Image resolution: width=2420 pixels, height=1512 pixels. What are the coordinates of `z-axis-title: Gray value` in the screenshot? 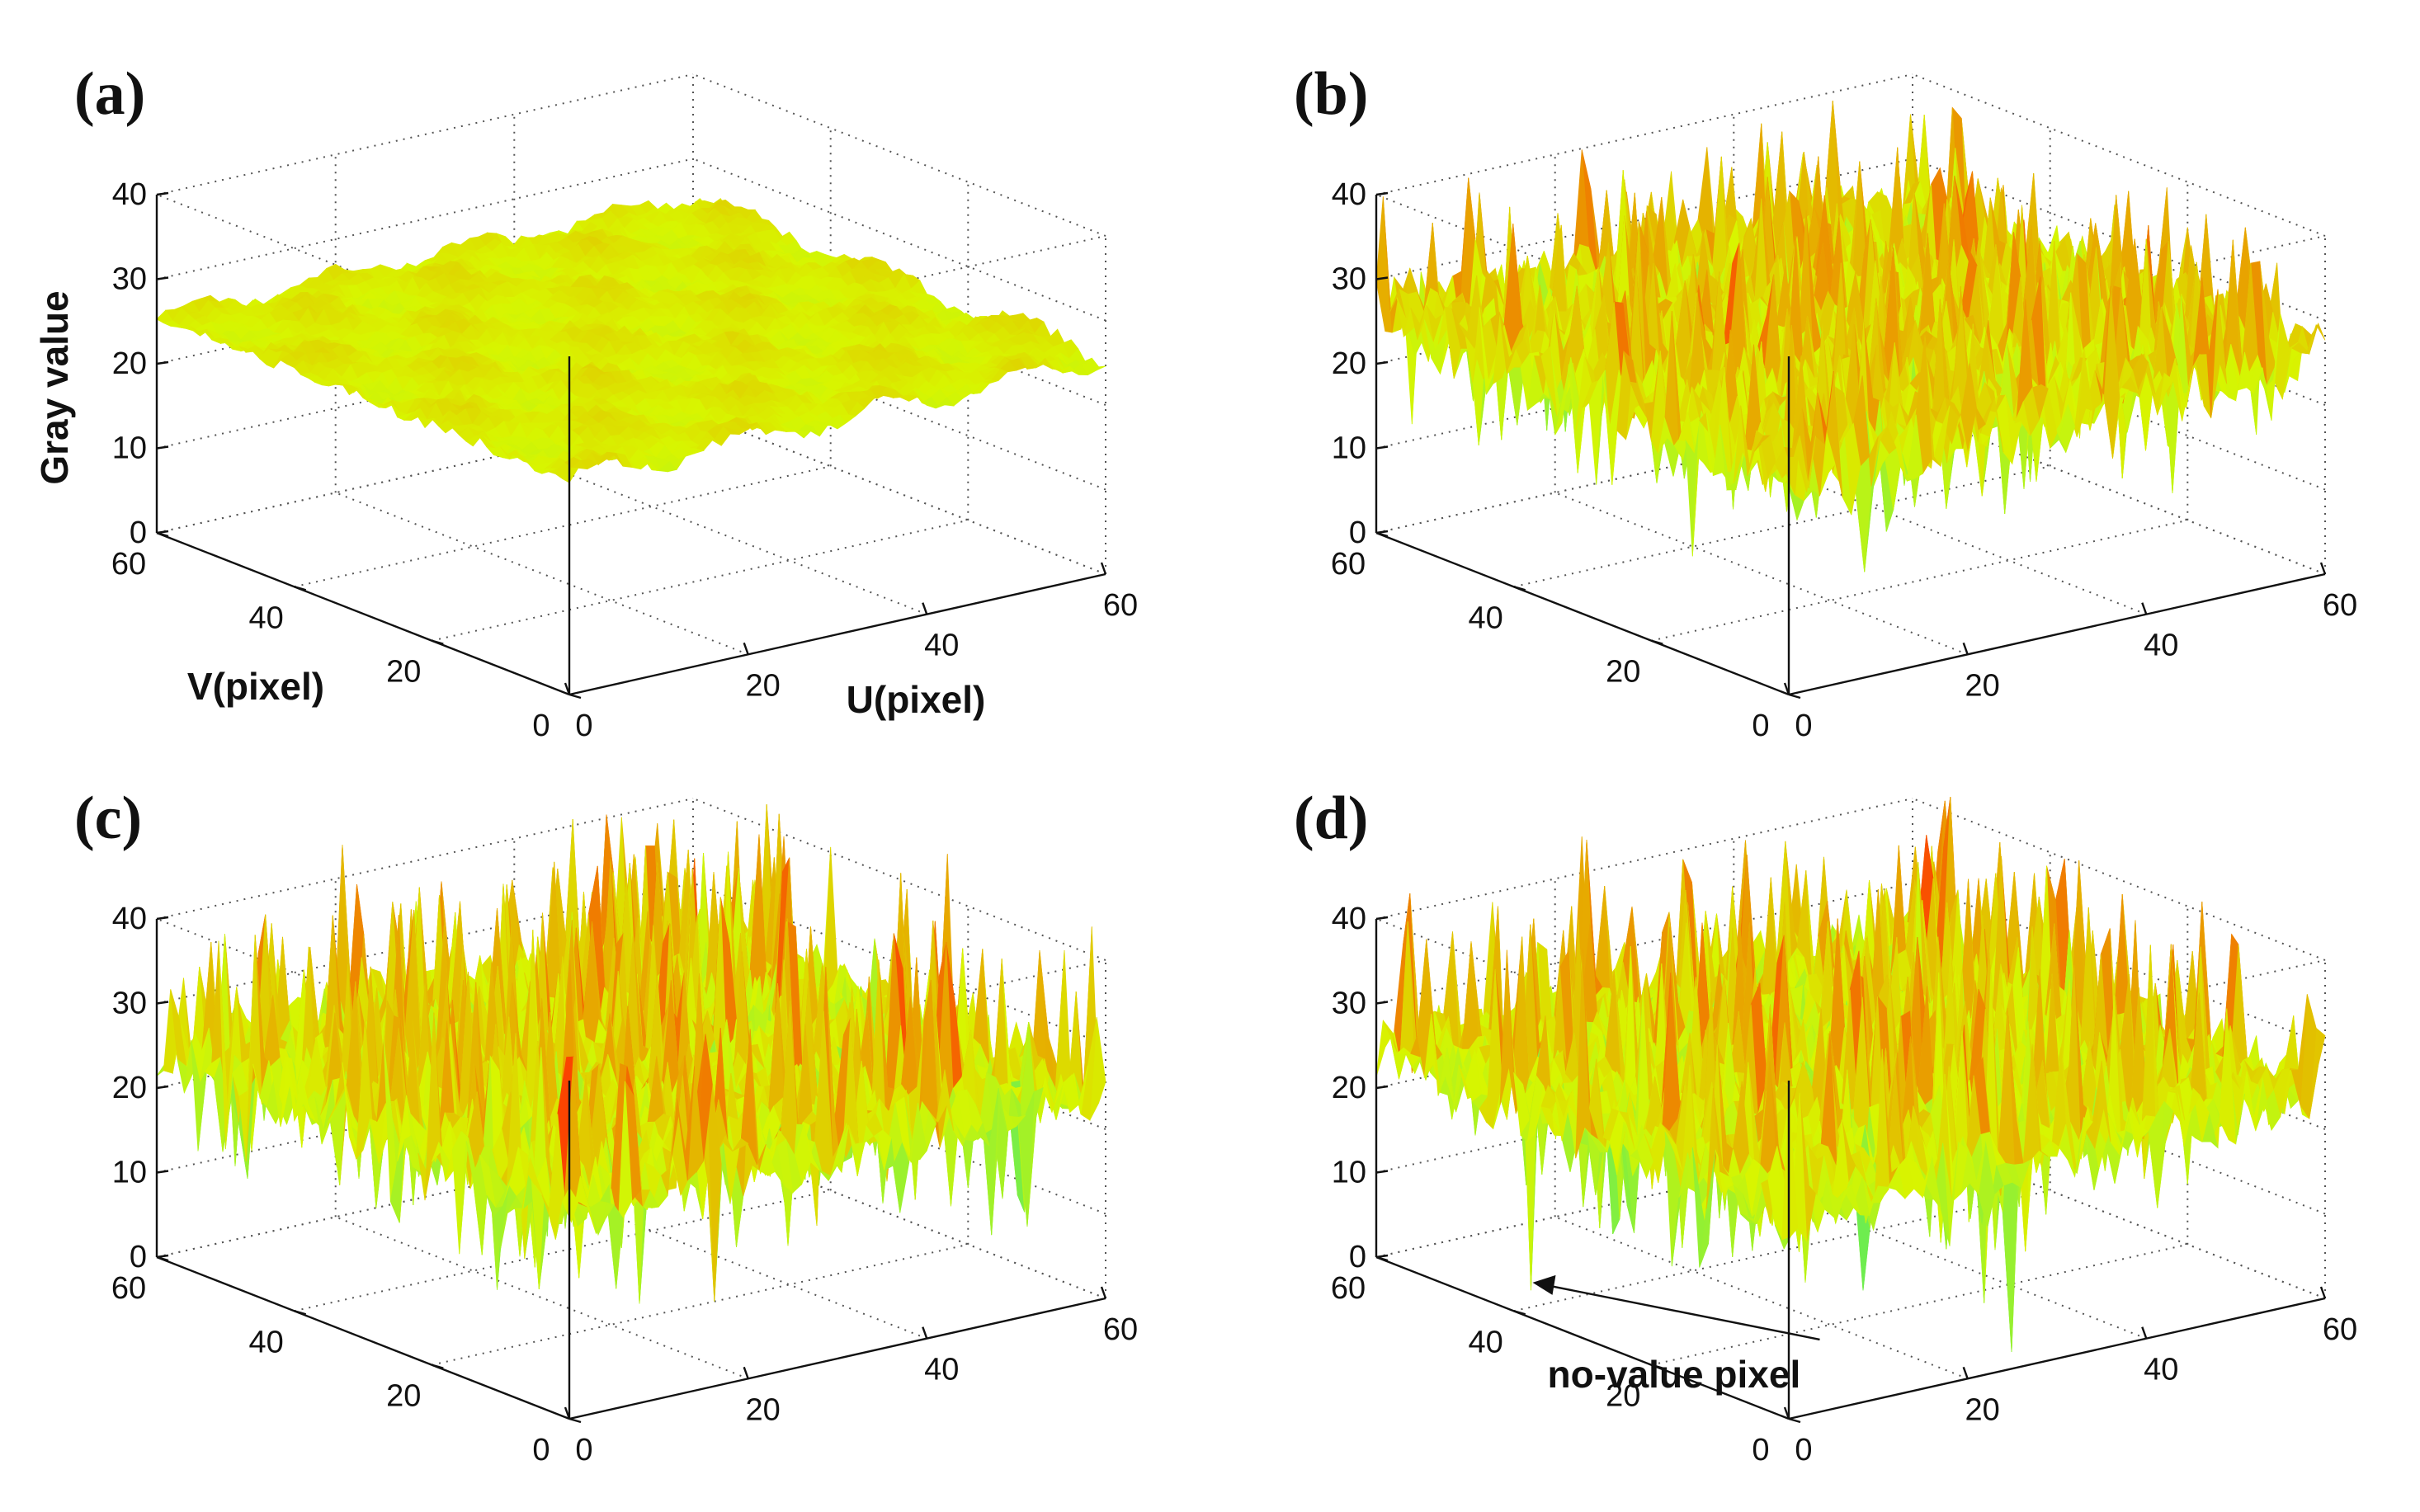 It's located at (54, 387).